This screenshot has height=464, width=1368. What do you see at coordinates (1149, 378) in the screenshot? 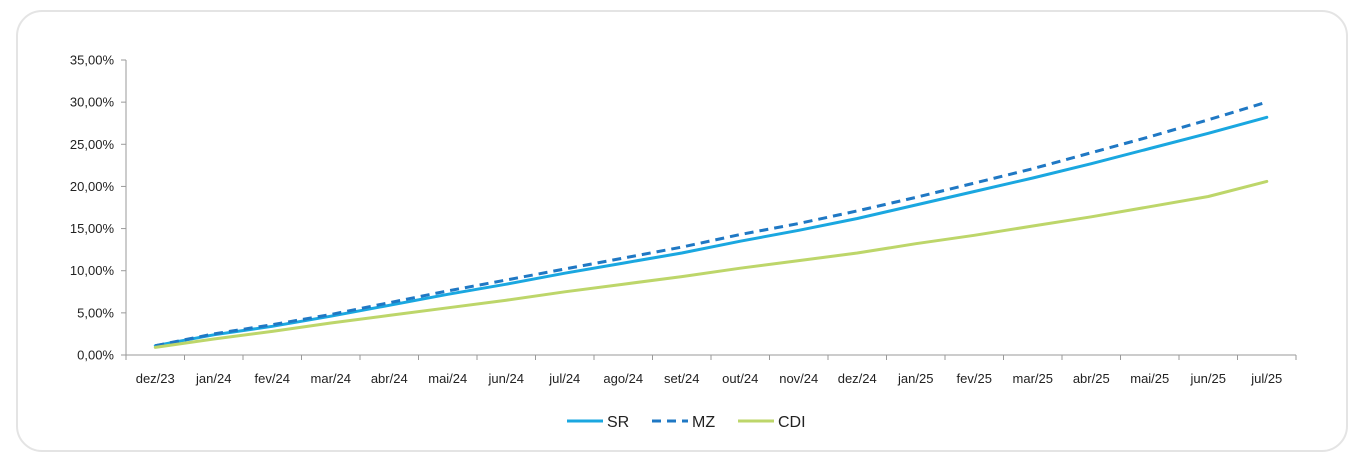
I see `x-tick-label: mai/25` at bounding box center [1149, 378].